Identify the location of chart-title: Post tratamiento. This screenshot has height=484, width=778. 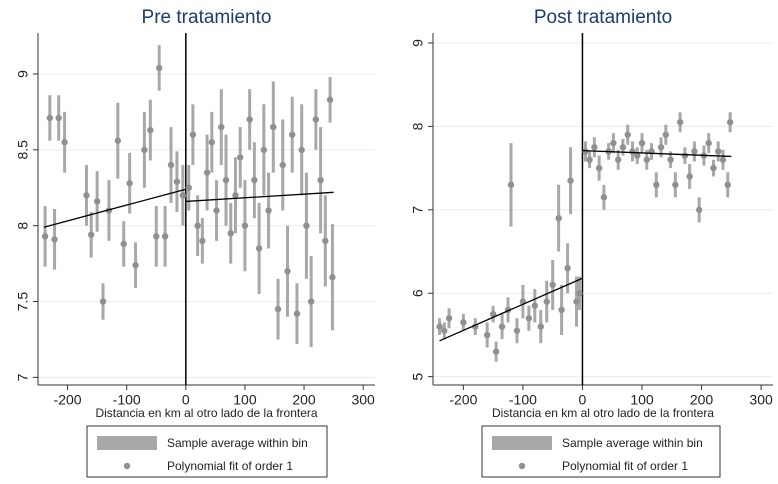
(603, 17).